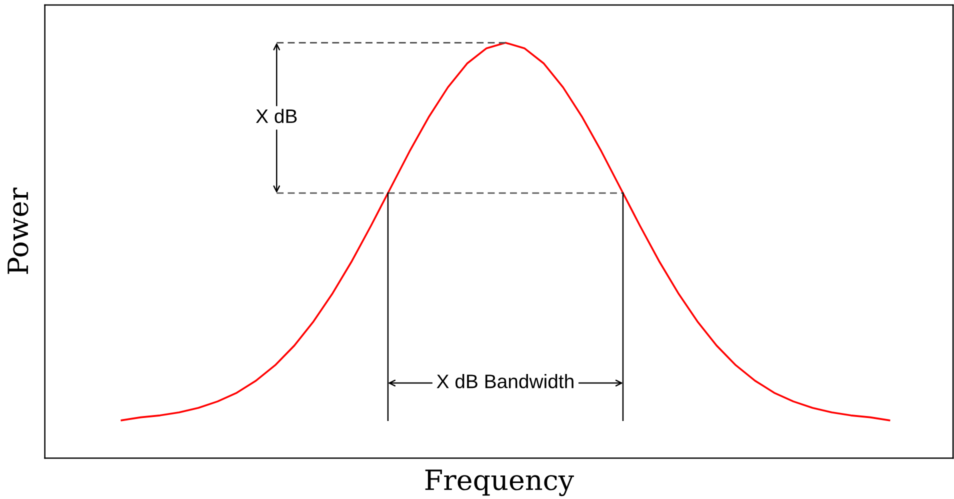  What do you see at coordinates (276, 116) in the screenshot?
I see `annotation: X dB` at bounding box center [276, 116].